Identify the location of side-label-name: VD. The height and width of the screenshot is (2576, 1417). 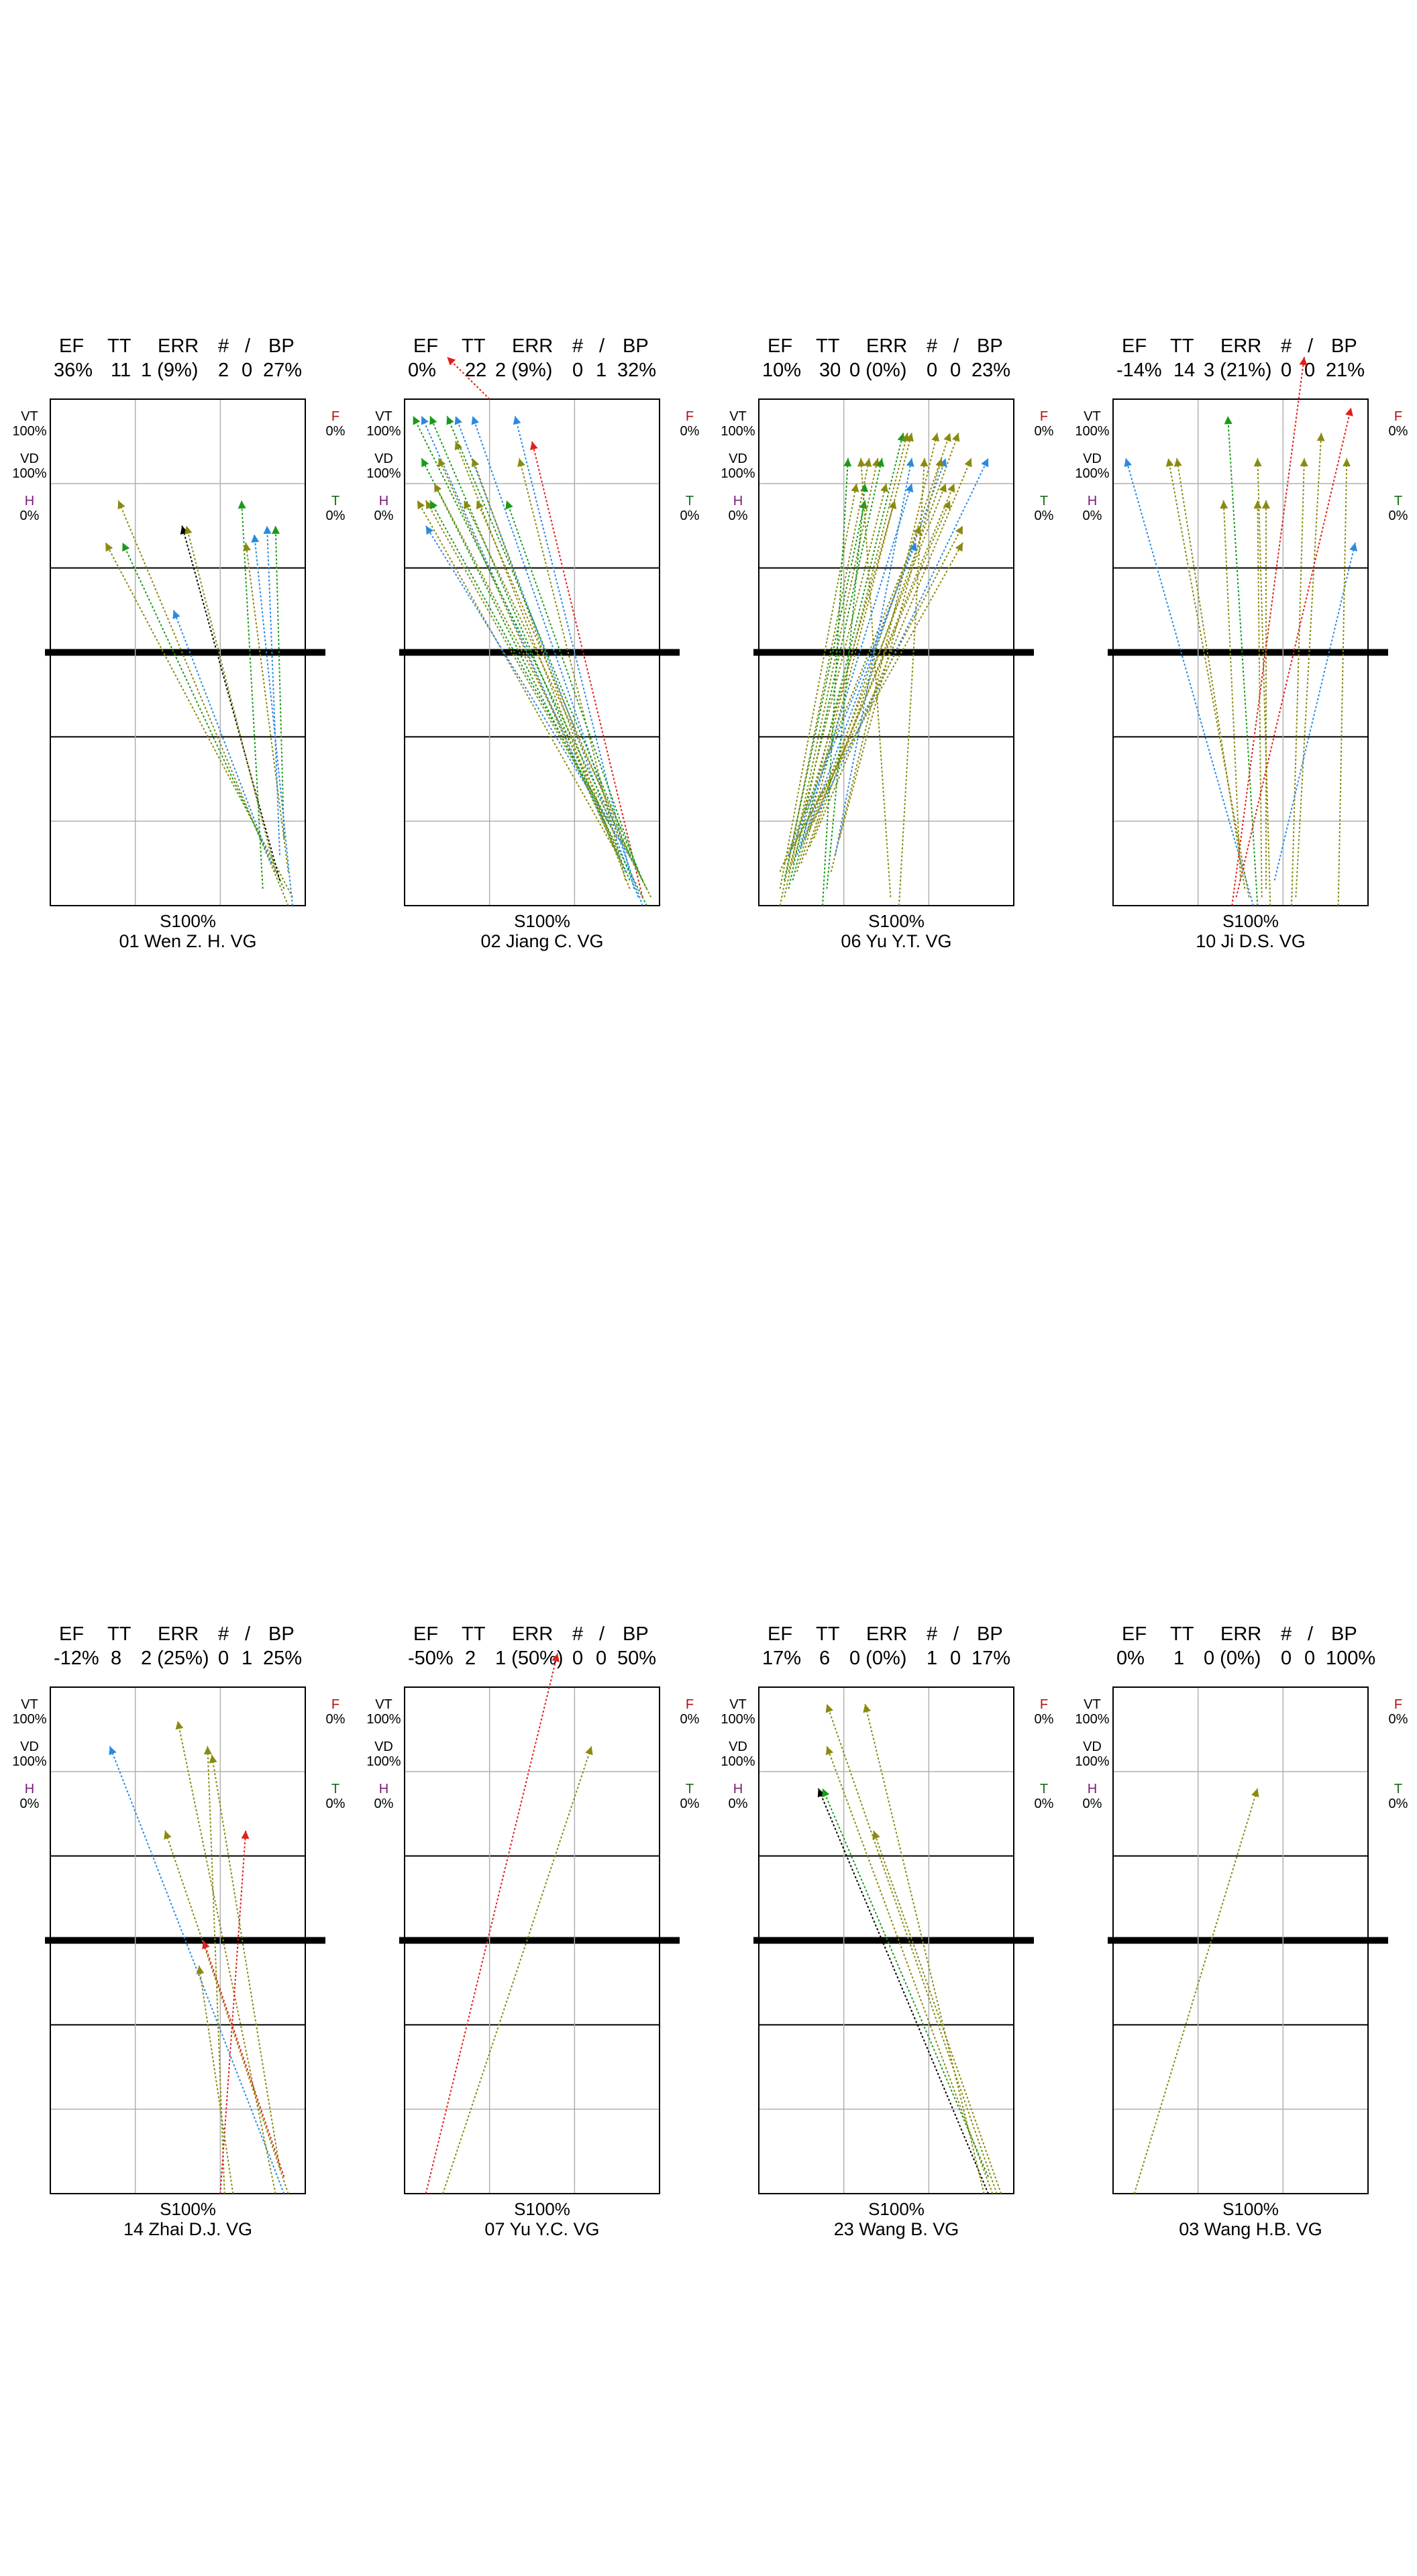
(384, 458).